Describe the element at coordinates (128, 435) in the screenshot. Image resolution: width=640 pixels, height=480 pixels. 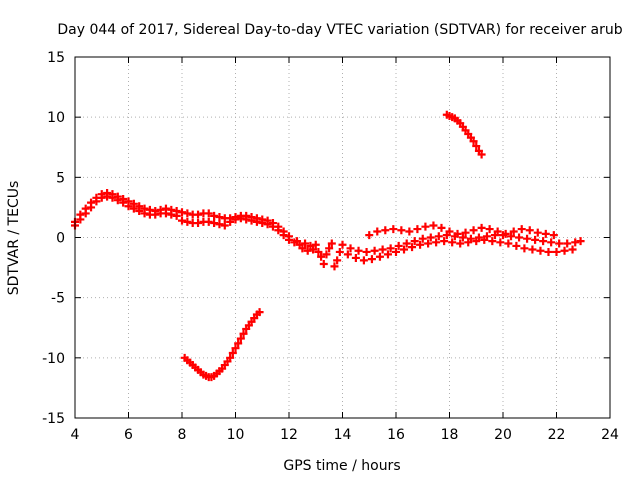
I see `x-tick-label: 6` at that location.